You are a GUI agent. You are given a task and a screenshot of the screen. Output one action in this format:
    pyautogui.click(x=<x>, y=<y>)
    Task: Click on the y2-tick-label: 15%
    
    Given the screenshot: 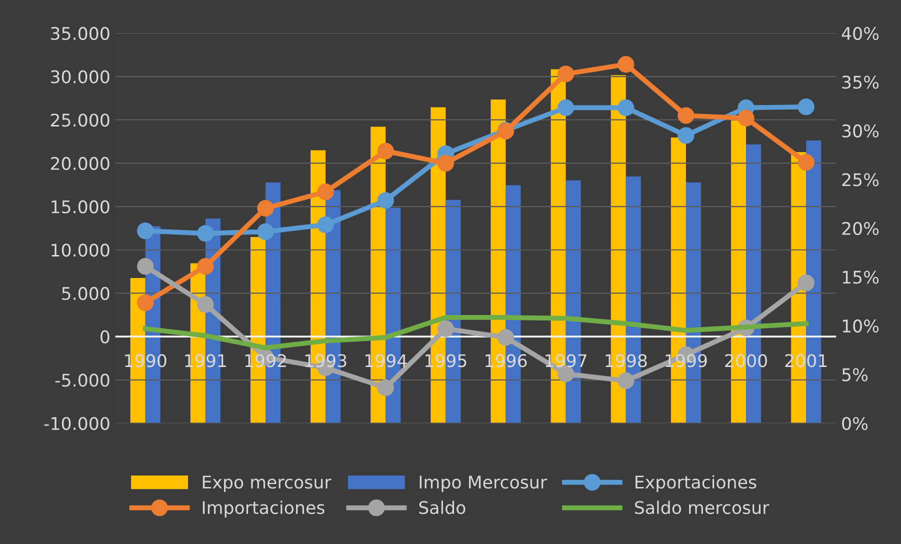 What is the action you would take?
    pyautogui.click(x=860, y=277)
    